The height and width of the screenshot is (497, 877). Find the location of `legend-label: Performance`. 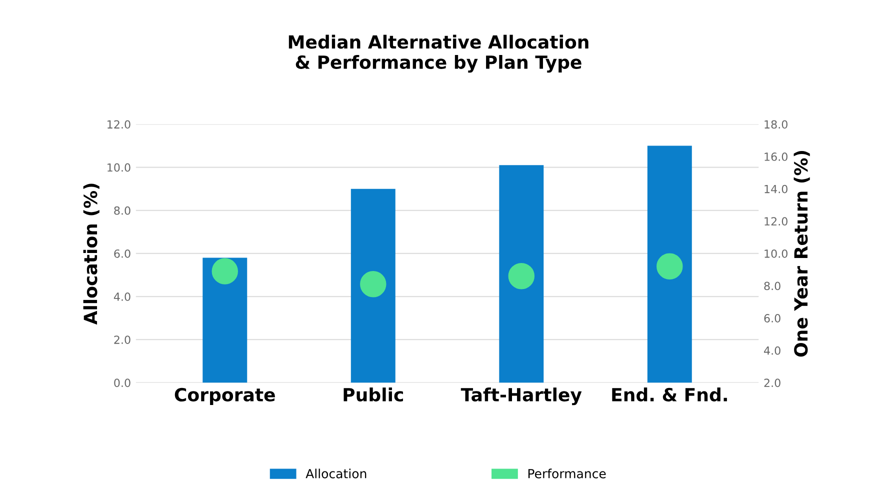

legend-label: Performance is located at coordinates (567, 473).